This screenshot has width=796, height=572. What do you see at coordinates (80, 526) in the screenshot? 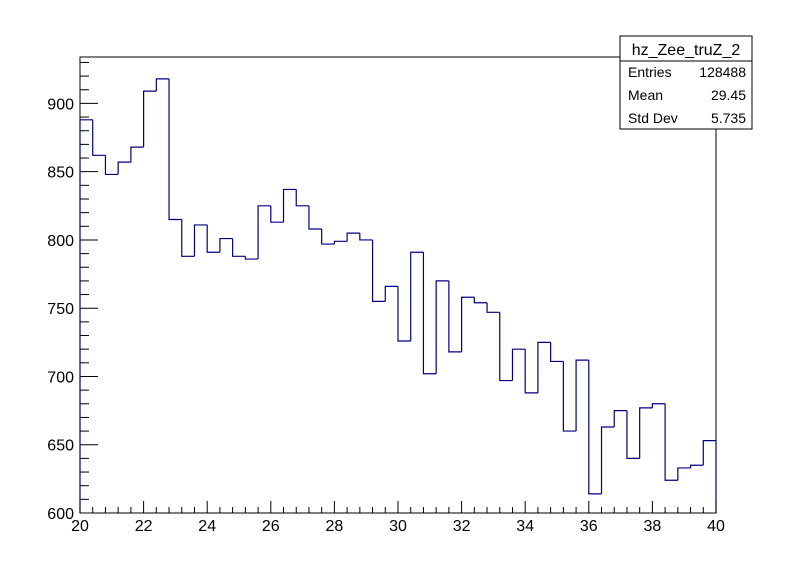
I see `x-tick-label: 20` at bounding box center [80, 526].